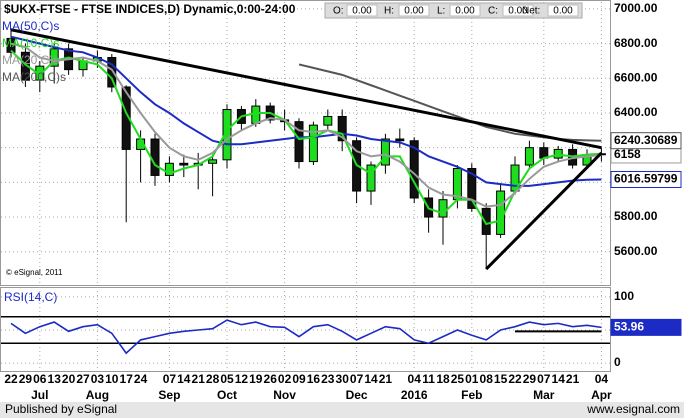  I want to click on x-month-label: Nov, so click(284, 395).